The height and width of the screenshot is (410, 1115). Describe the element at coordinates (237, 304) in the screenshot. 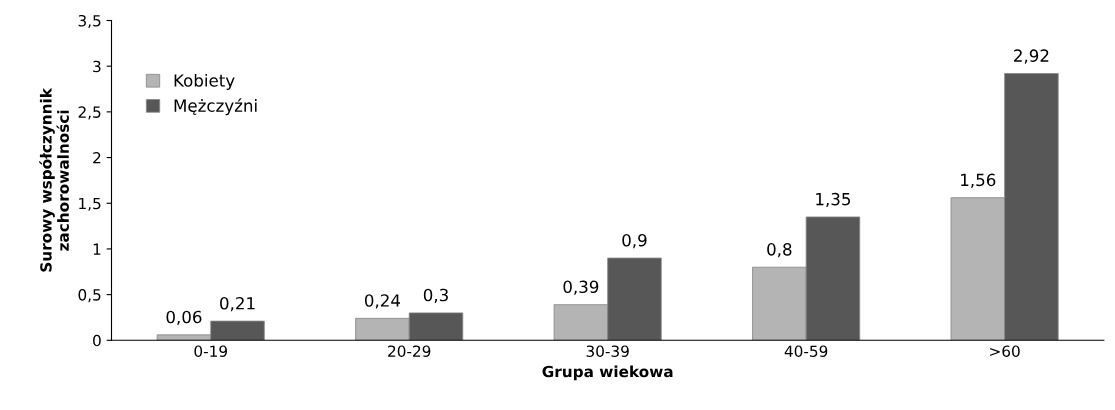

I see `data-label: 0,21` at that location.